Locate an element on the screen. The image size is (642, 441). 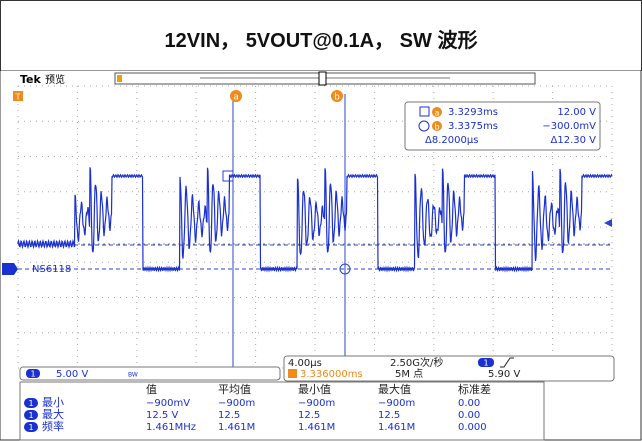
meas-name: 最大 is located at coordinates (53, 414).